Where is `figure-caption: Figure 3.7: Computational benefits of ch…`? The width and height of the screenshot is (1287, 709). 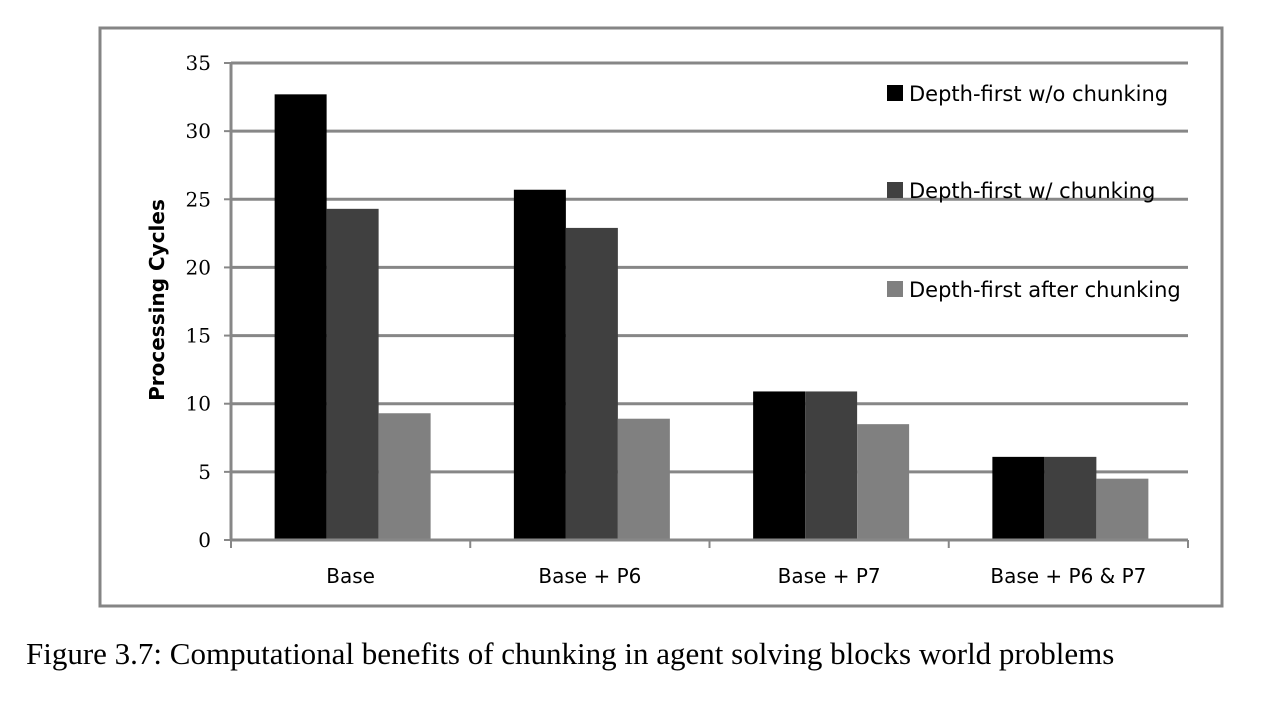 figure-caption: Figure 3.7: Computational benefits of ch… is located at coordinates (570, 653).